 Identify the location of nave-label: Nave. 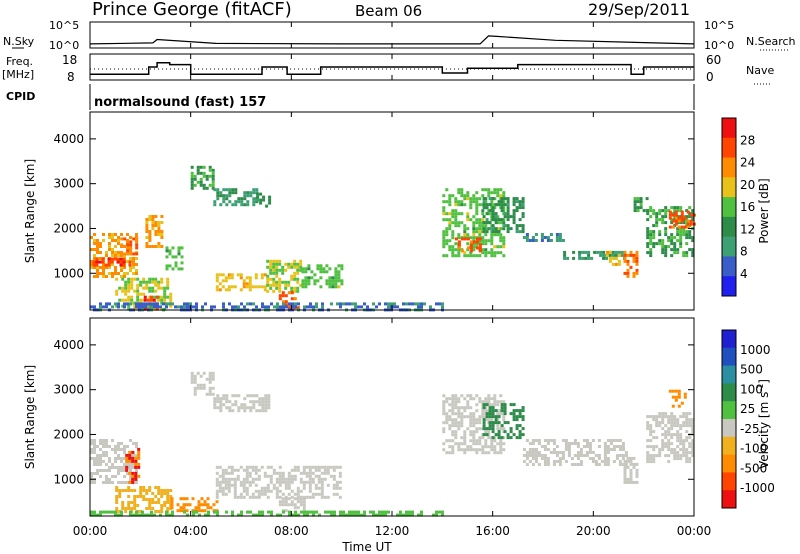
(760, 70).